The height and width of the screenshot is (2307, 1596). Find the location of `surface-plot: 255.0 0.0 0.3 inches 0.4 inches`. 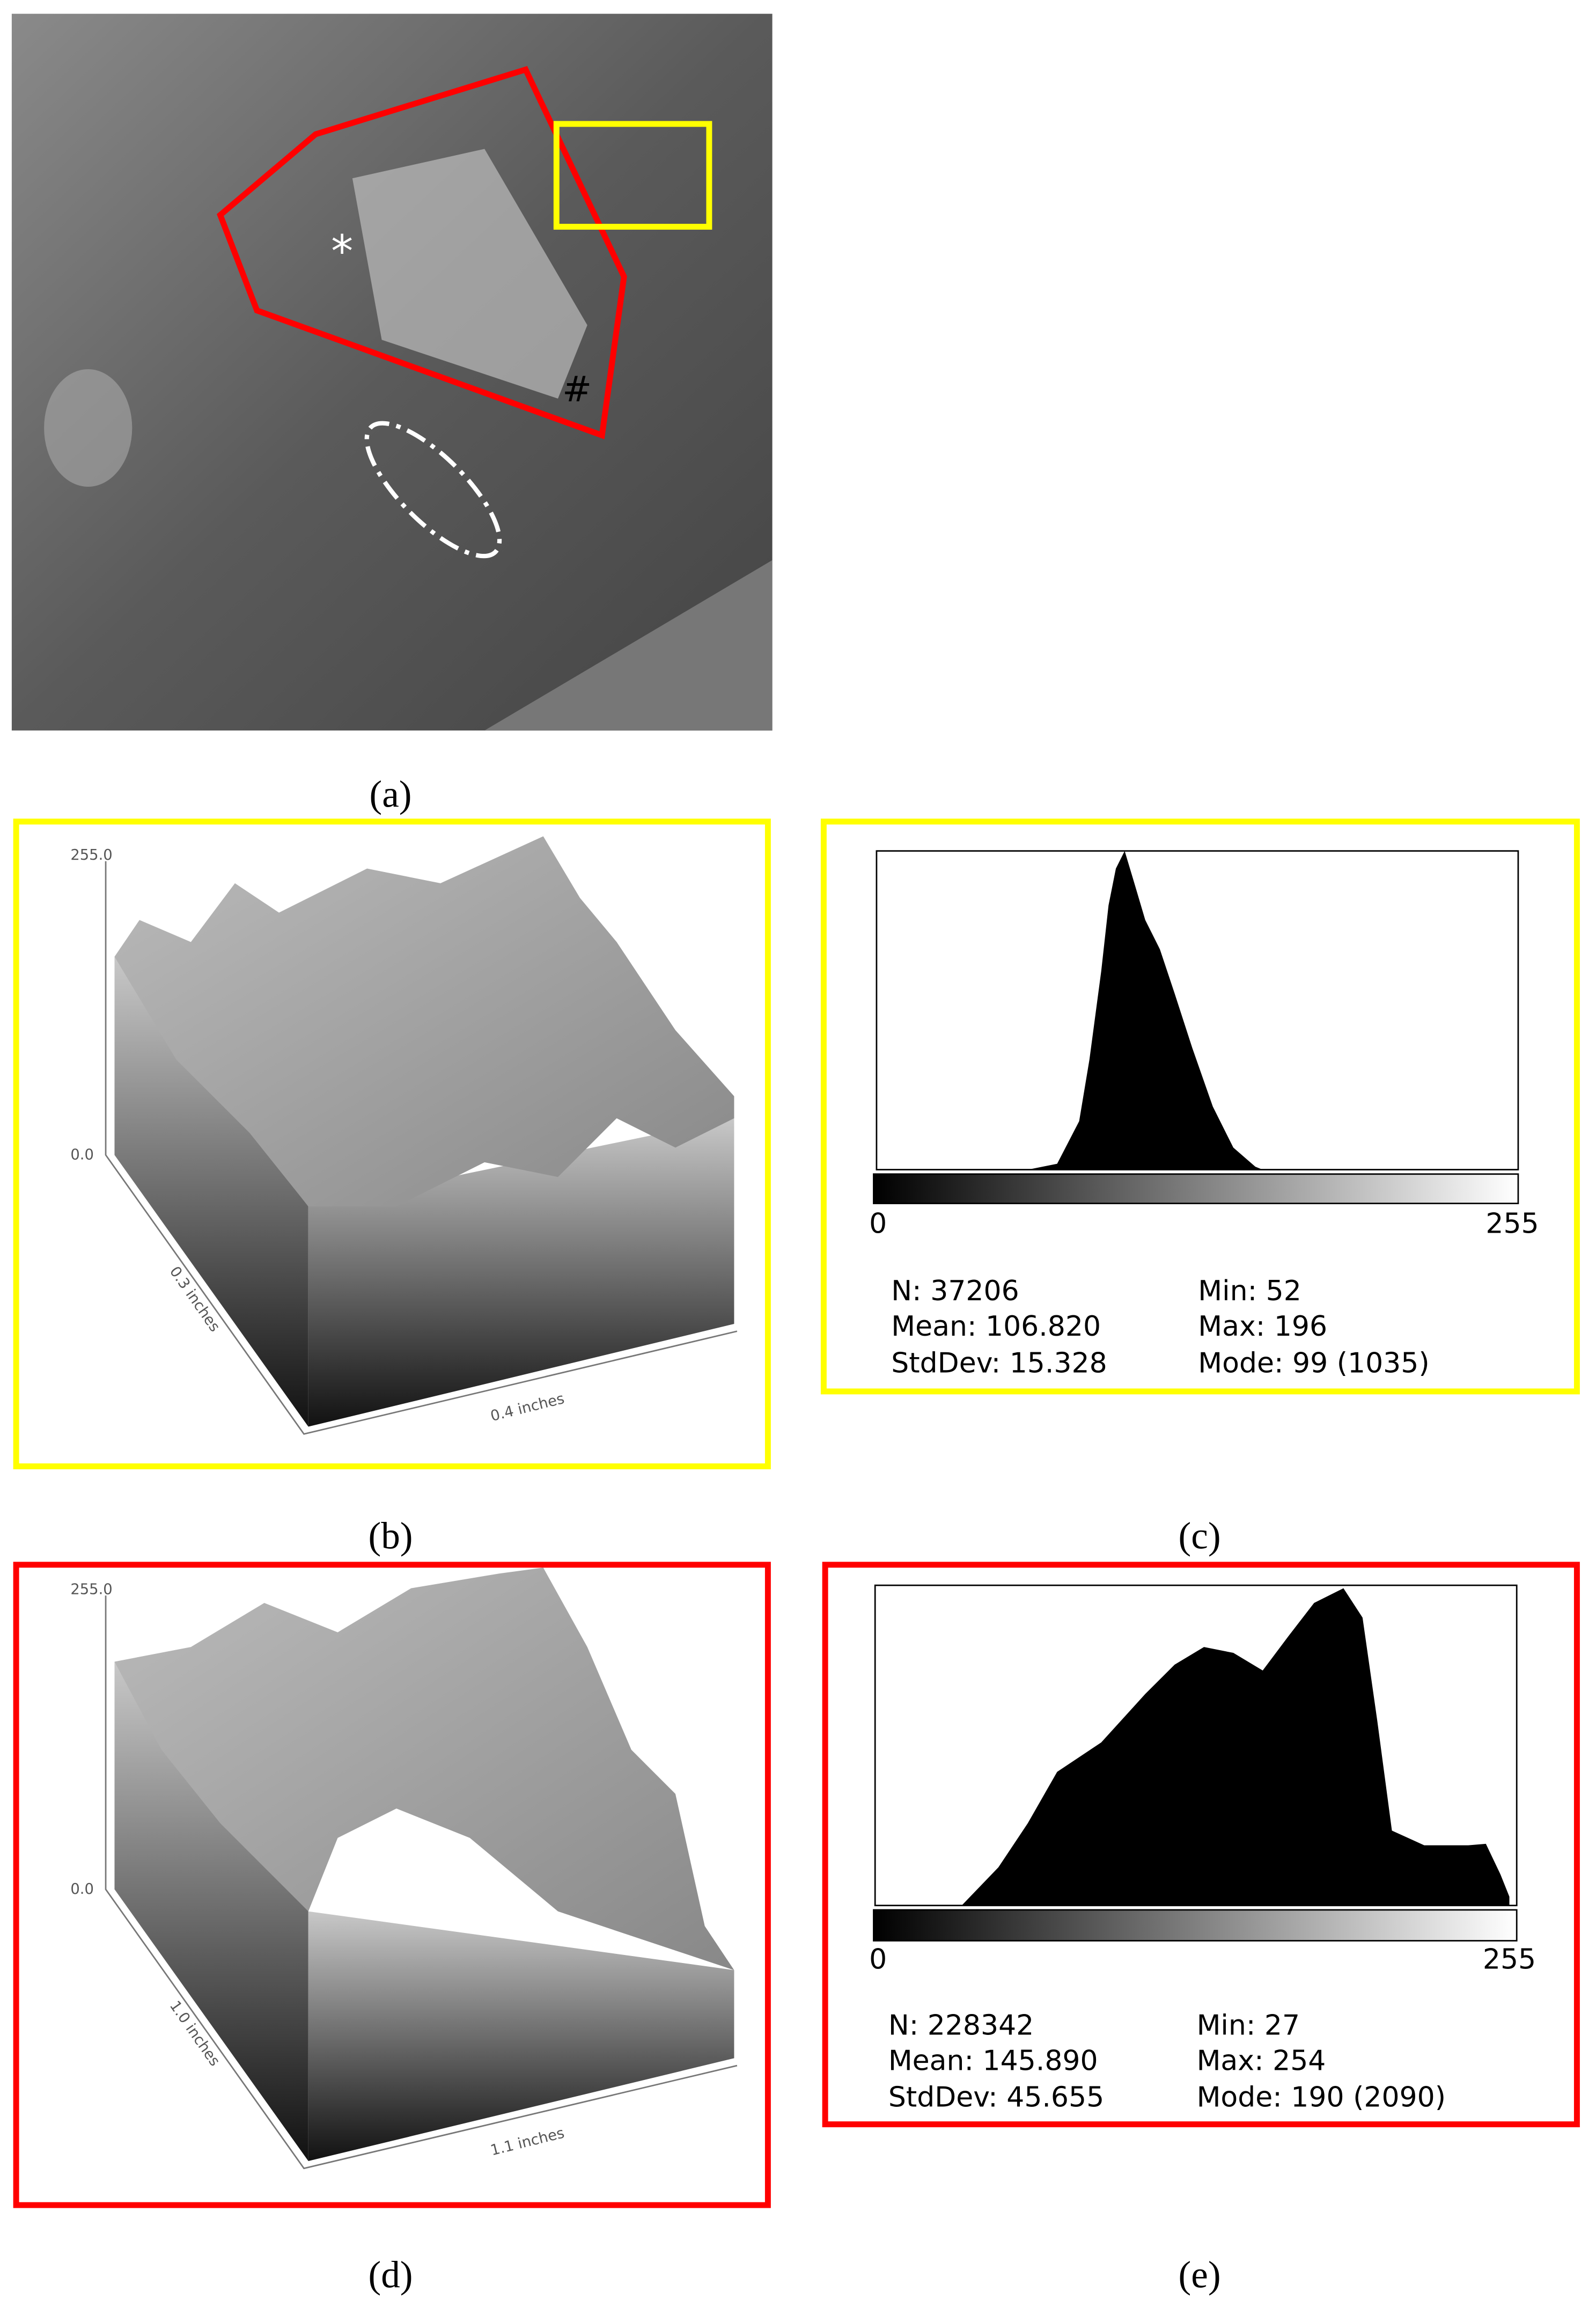

surface-plot: 255.0 0.0 0.3 inches 0.4 inches is located at coordinates (392, 1143).